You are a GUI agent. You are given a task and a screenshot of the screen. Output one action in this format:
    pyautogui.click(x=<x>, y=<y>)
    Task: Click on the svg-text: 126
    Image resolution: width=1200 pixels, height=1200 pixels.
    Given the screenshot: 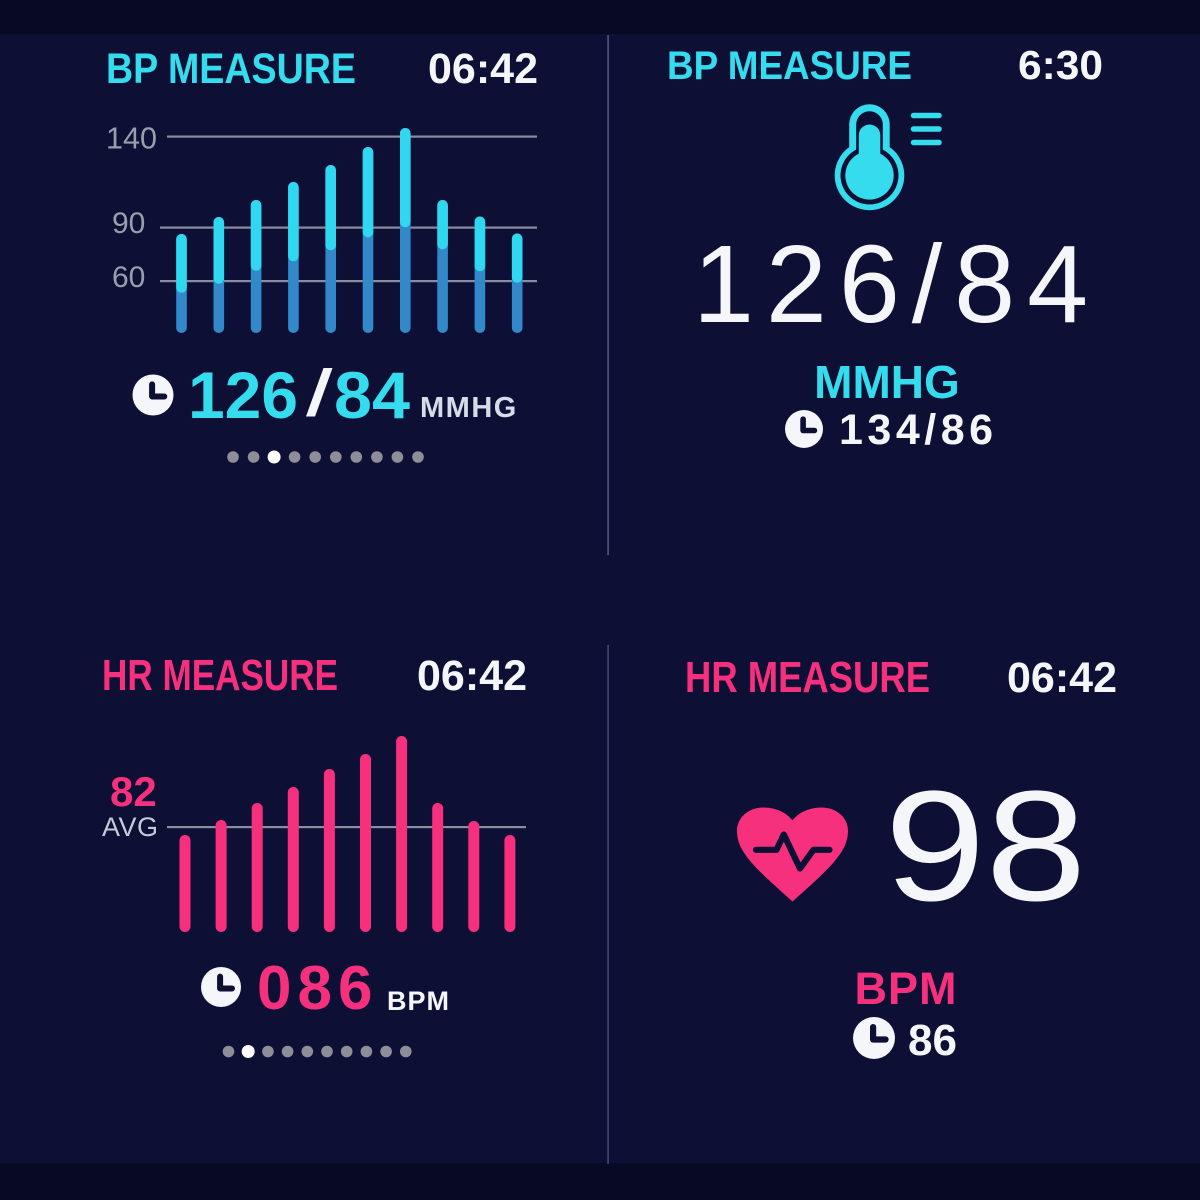 What is the action you would take?
    pyautogui.click(x=243, y=395)
    